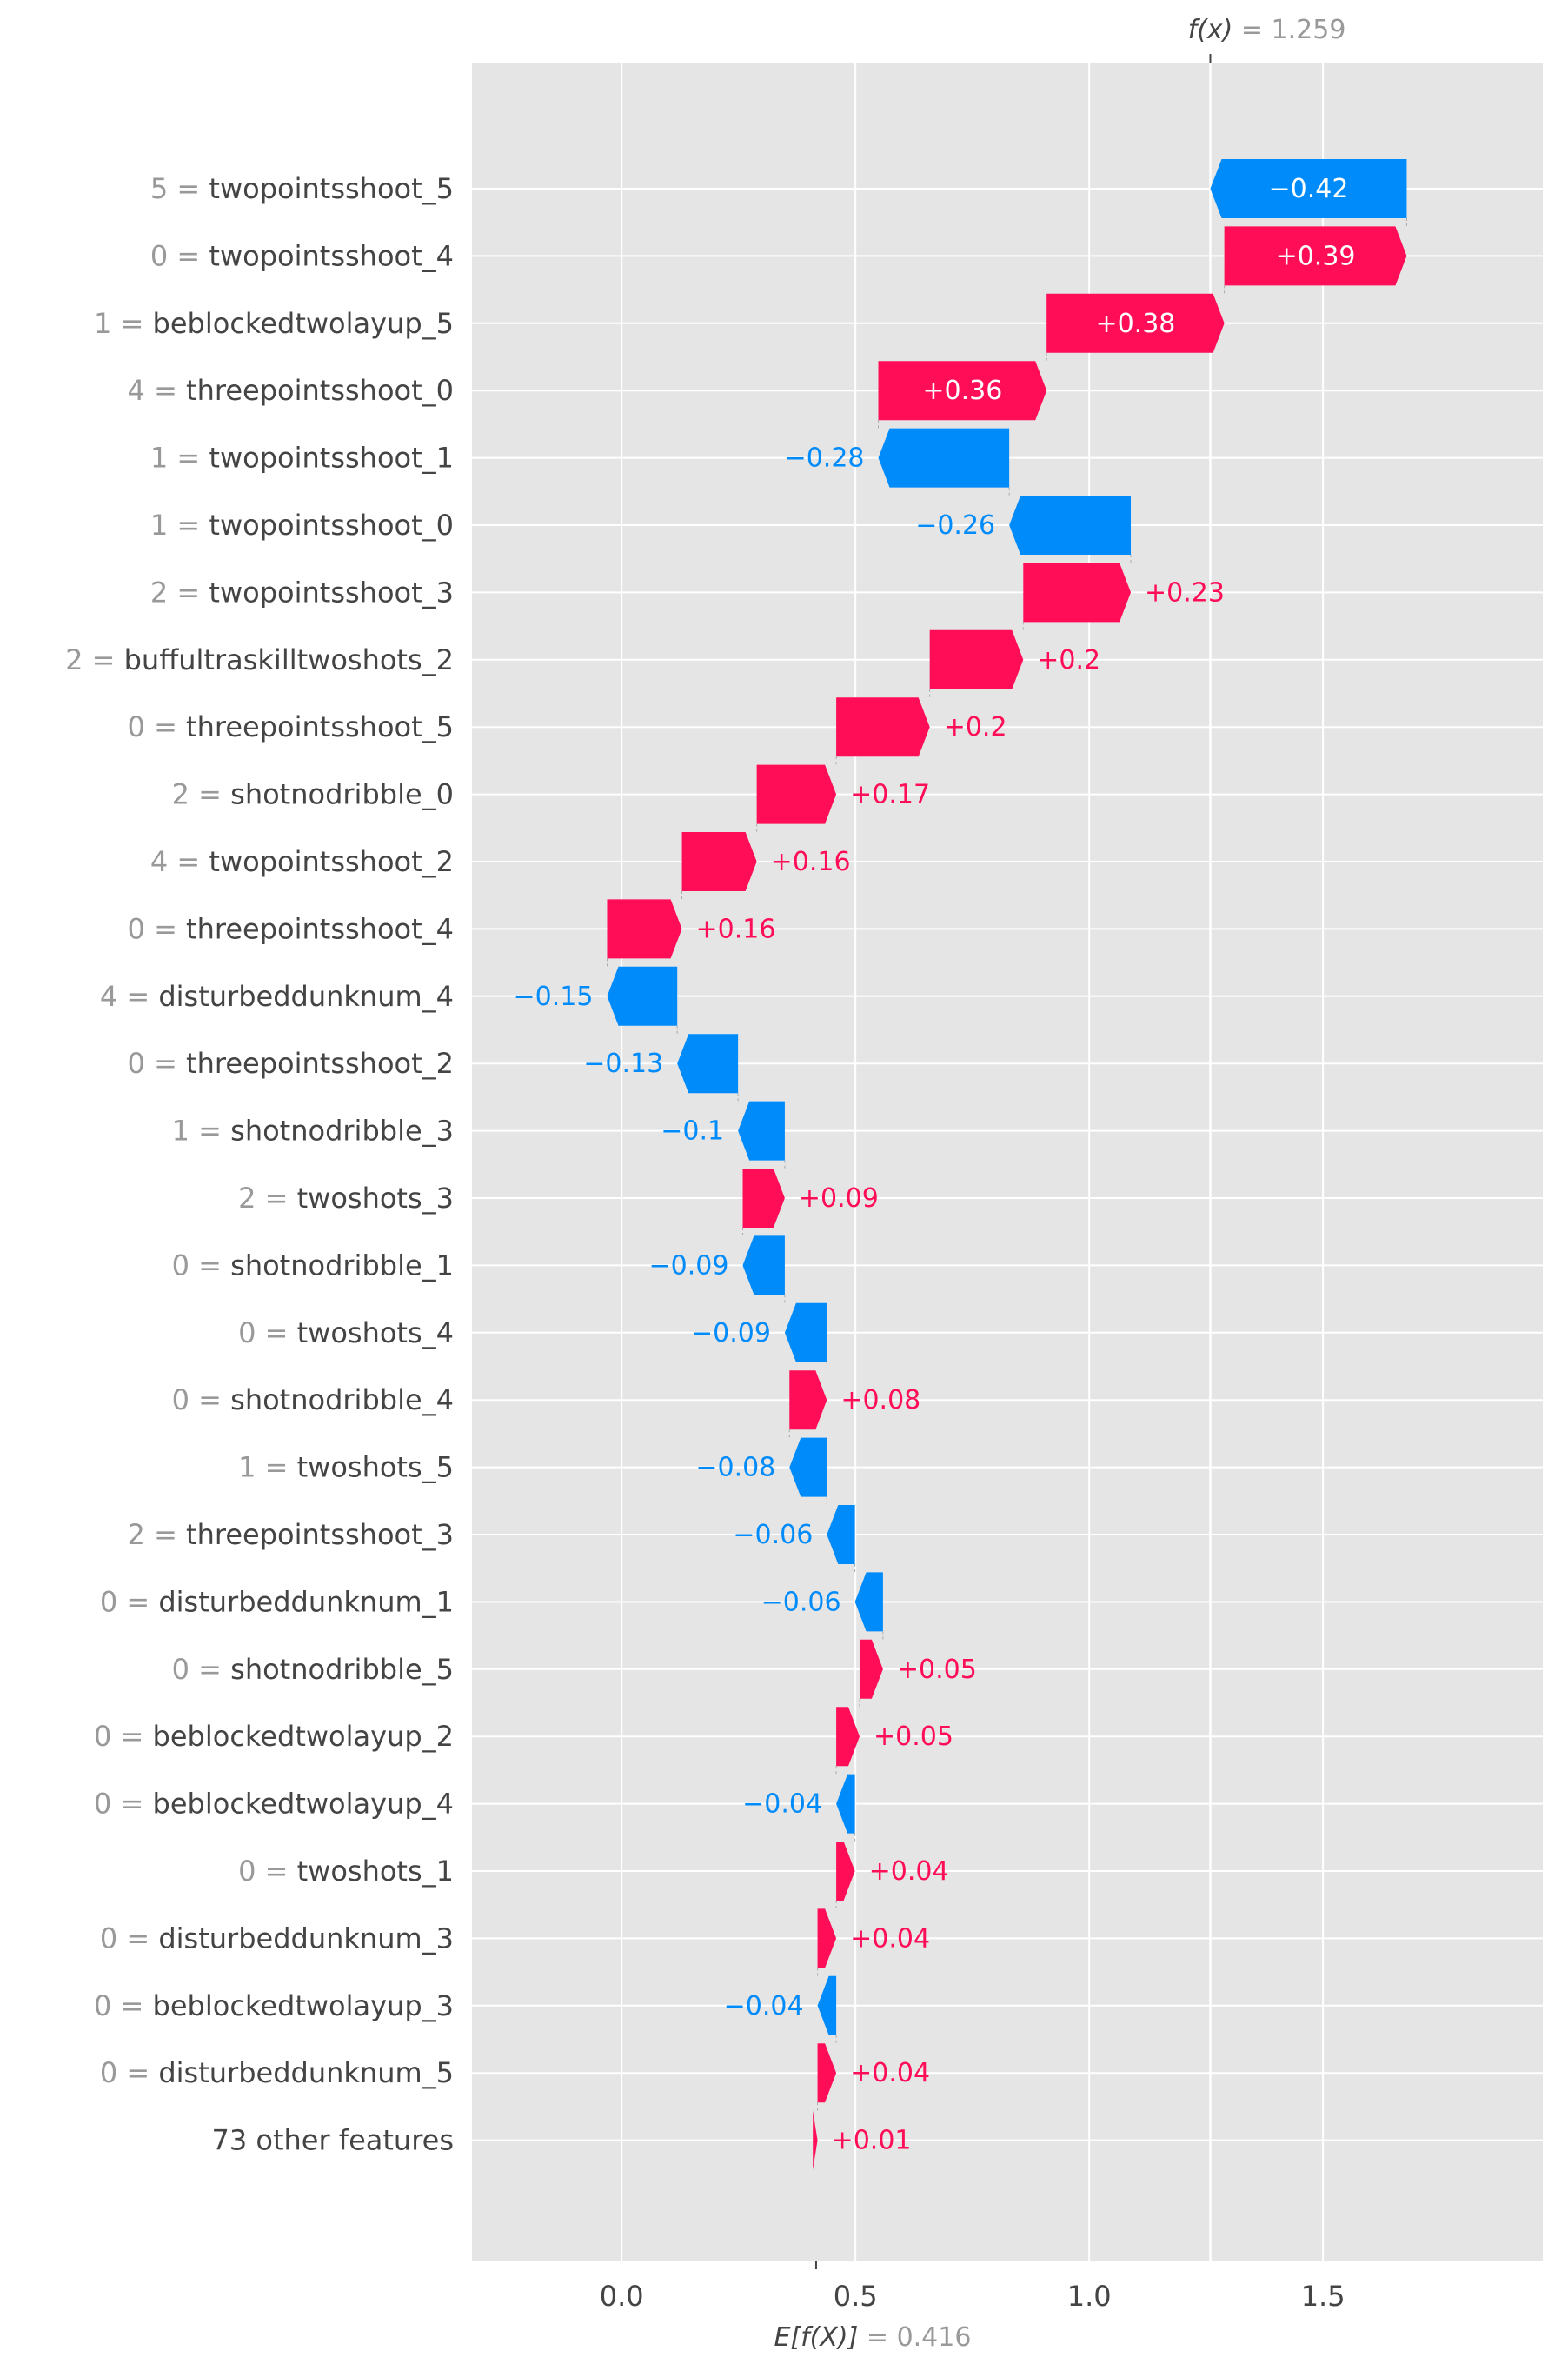 The height and width of the screenshot is (2371, 1568). What do you see at coordinates (331, 188) in the screenshot?
I see `feature-name: twopointsshoot_5` at bounding box center [331, 188].